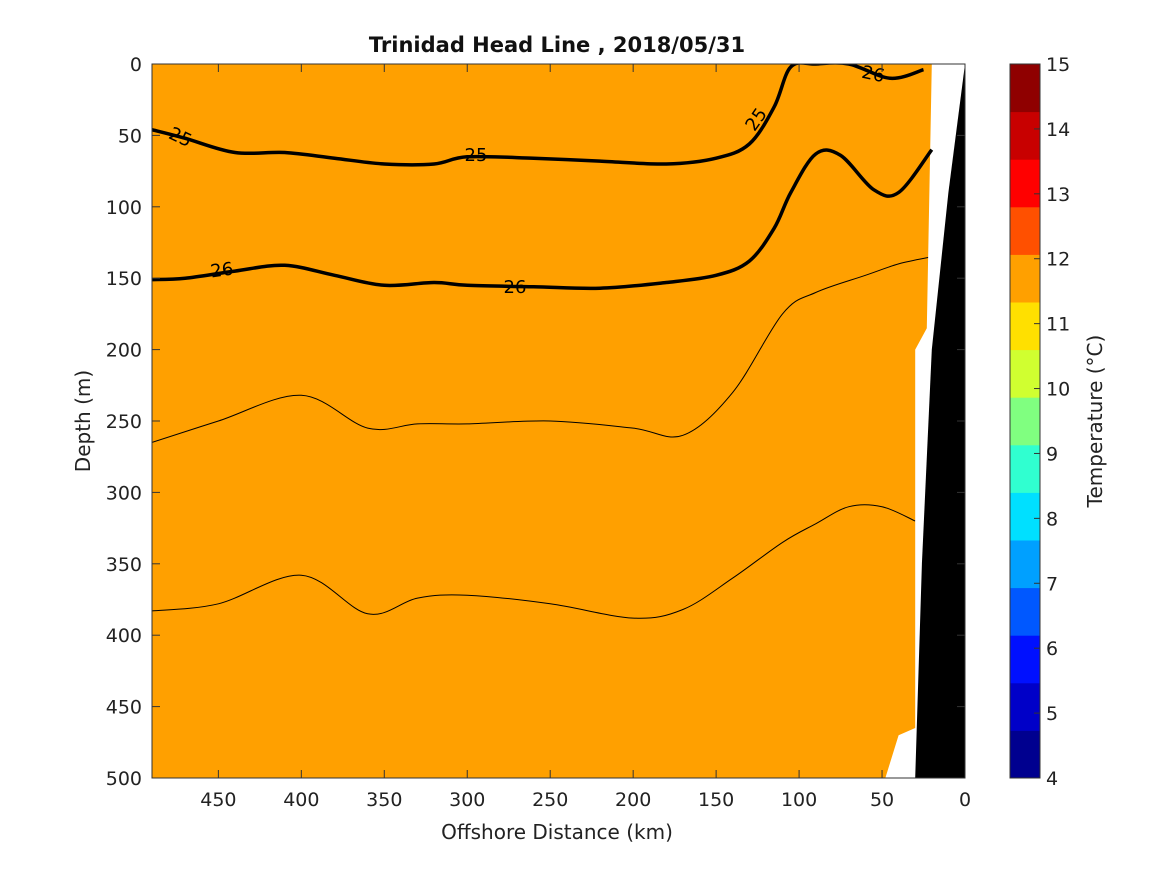  I want to click on colorbar-tick-label: 11, so click(1058, 325).